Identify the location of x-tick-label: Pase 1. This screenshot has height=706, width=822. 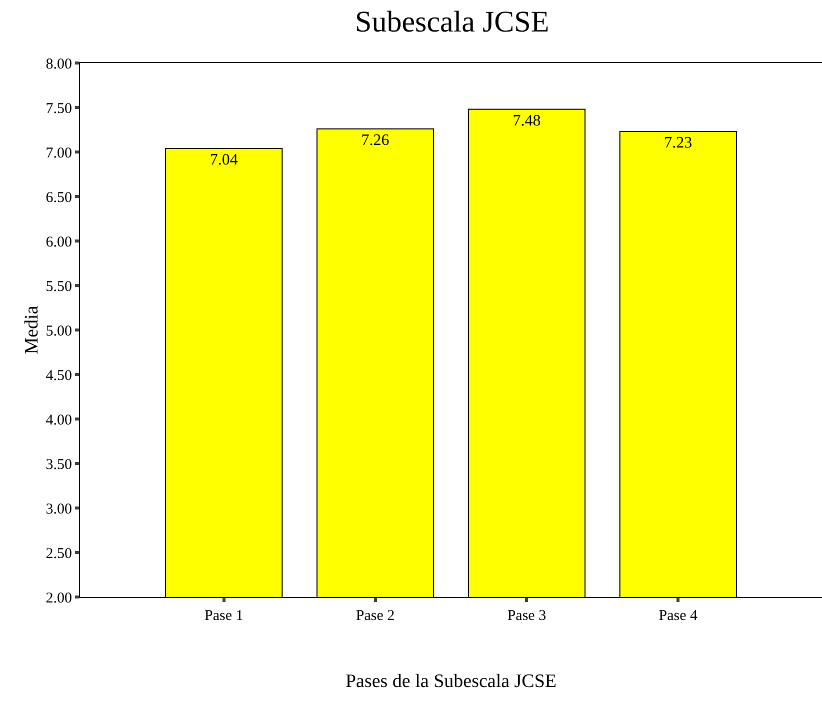
(224, 616).